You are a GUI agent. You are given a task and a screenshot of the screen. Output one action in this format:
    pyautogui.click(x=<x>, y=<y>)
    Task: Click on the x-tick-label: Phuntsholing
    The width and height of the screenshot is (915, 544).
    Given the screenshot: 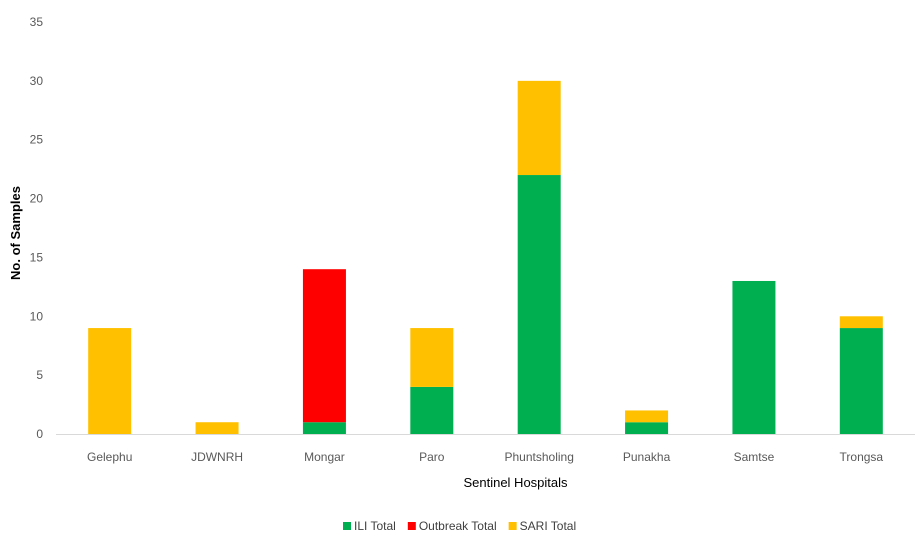 What is the action you would take?
    pyautogui.click(x=538, y=457)
    